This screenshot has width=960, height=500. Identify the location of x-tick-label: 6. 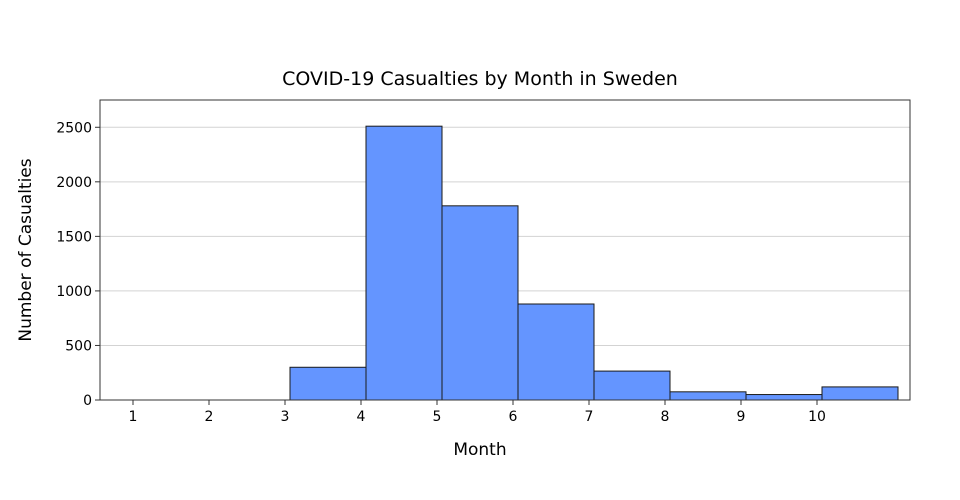
(513, 417).